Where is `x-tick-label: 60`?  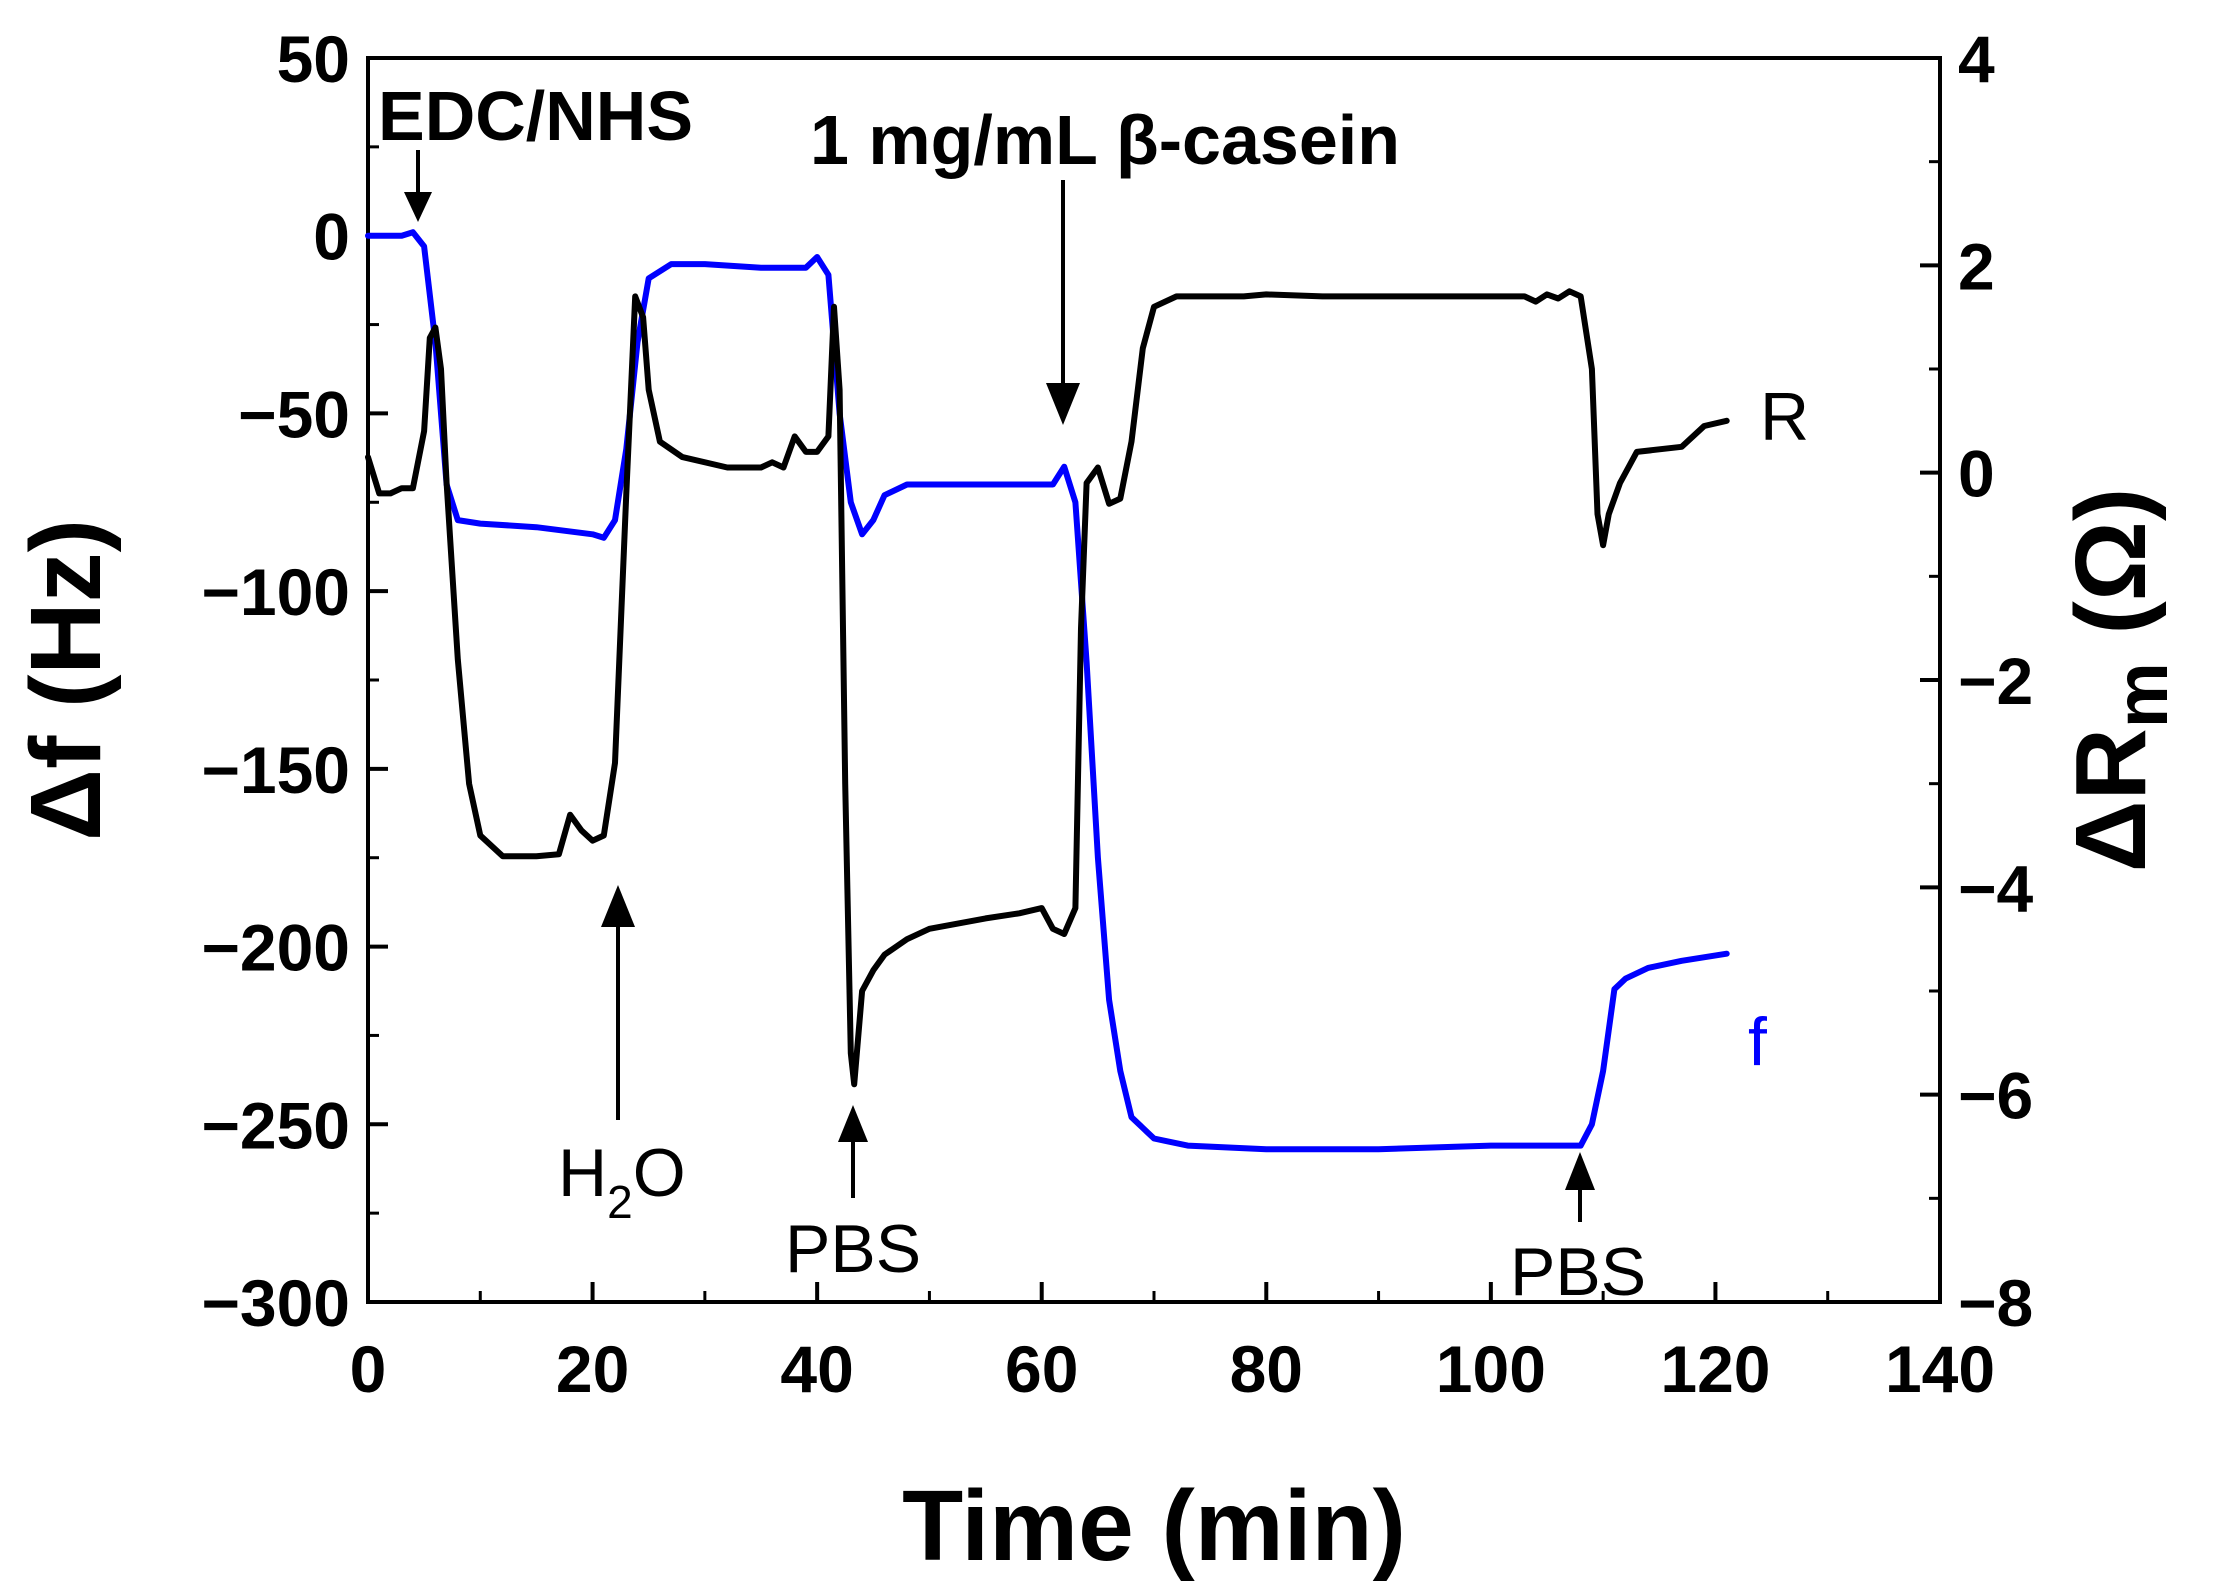
x-tick-label: 60 is located at coordinates (1041, 1369).